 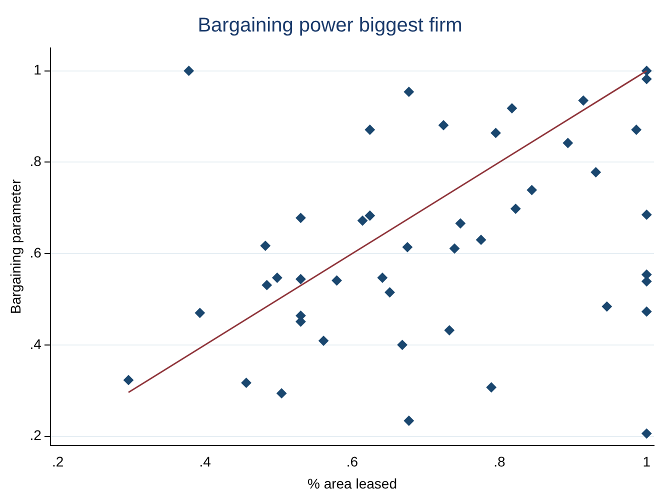 I want to click on y-tick-label: .4, so click(x=36, y=344).